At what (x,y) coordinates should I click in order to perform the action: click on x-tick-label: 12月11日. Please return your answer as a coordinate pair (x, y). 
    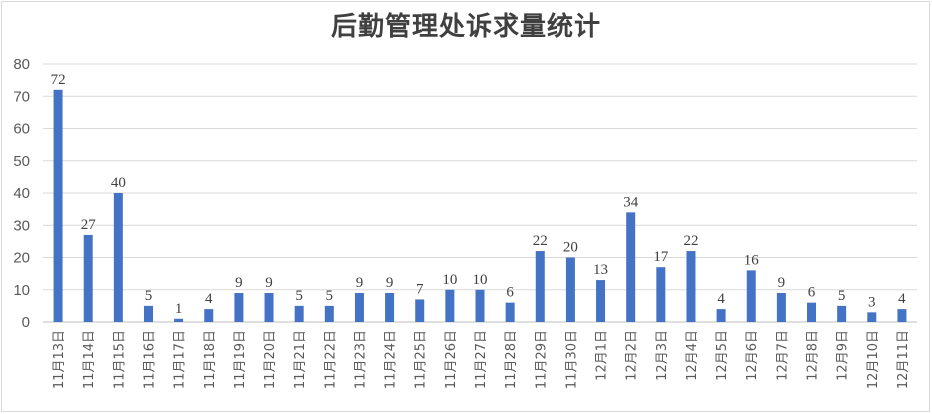
    Looking at the image, I should click on (903, 359).